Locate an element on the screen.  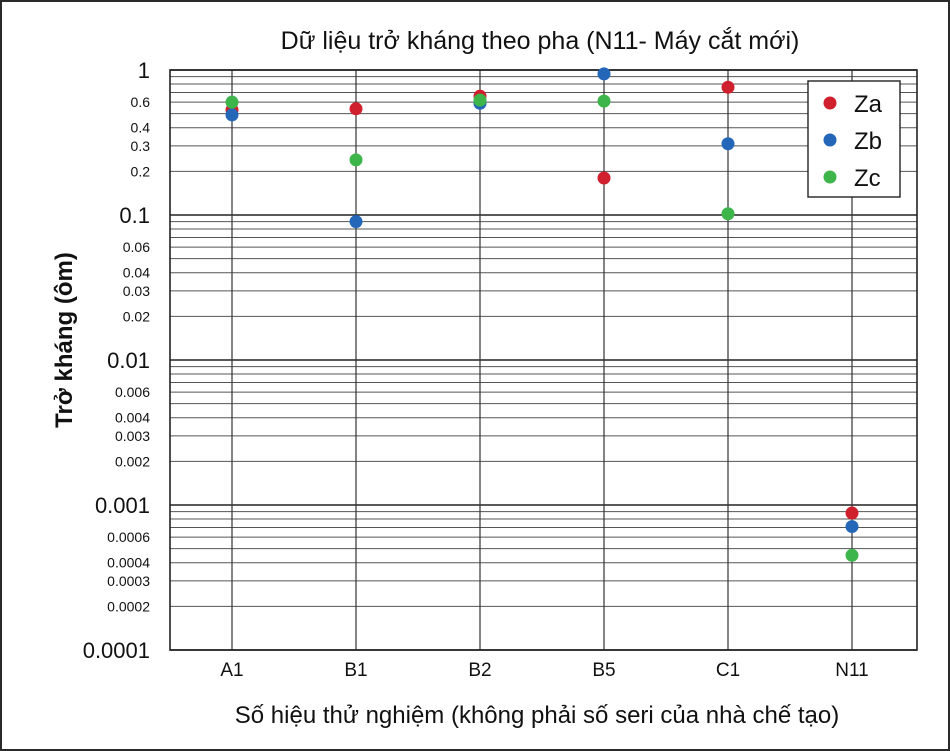
y-tick-label-minor: 0.0006 is located at coordinates (128, 537).